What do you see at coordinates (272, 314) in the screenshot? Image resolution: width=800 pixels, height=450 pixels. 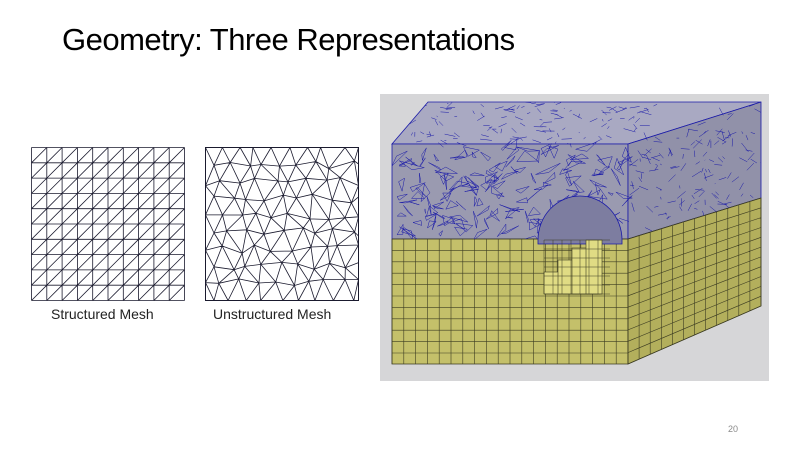 I see `unstructured-mesh-caption: Unstructured Mesh` at bounding box center [272, 314].